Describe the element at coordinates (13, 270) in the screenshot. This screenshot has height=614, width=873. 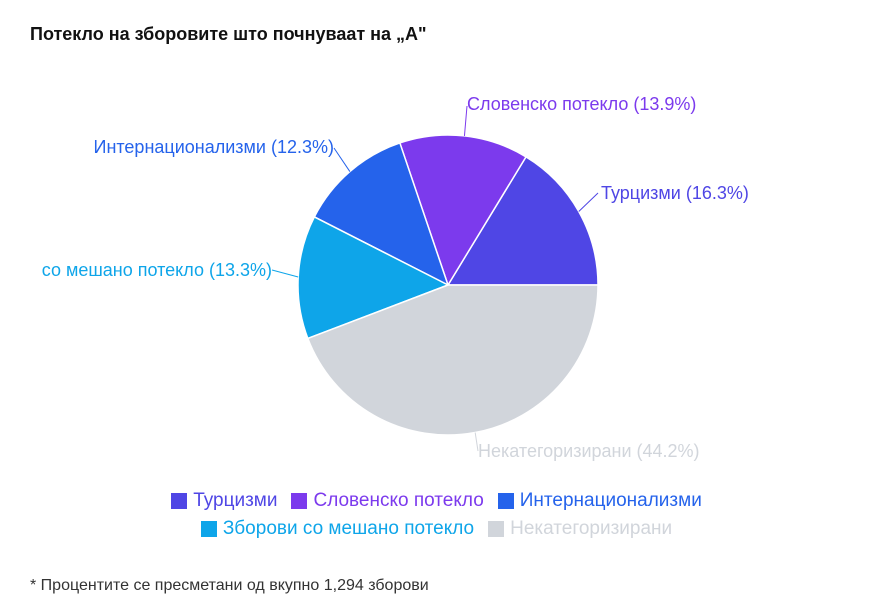
I see `label-clip-mask` at that location.